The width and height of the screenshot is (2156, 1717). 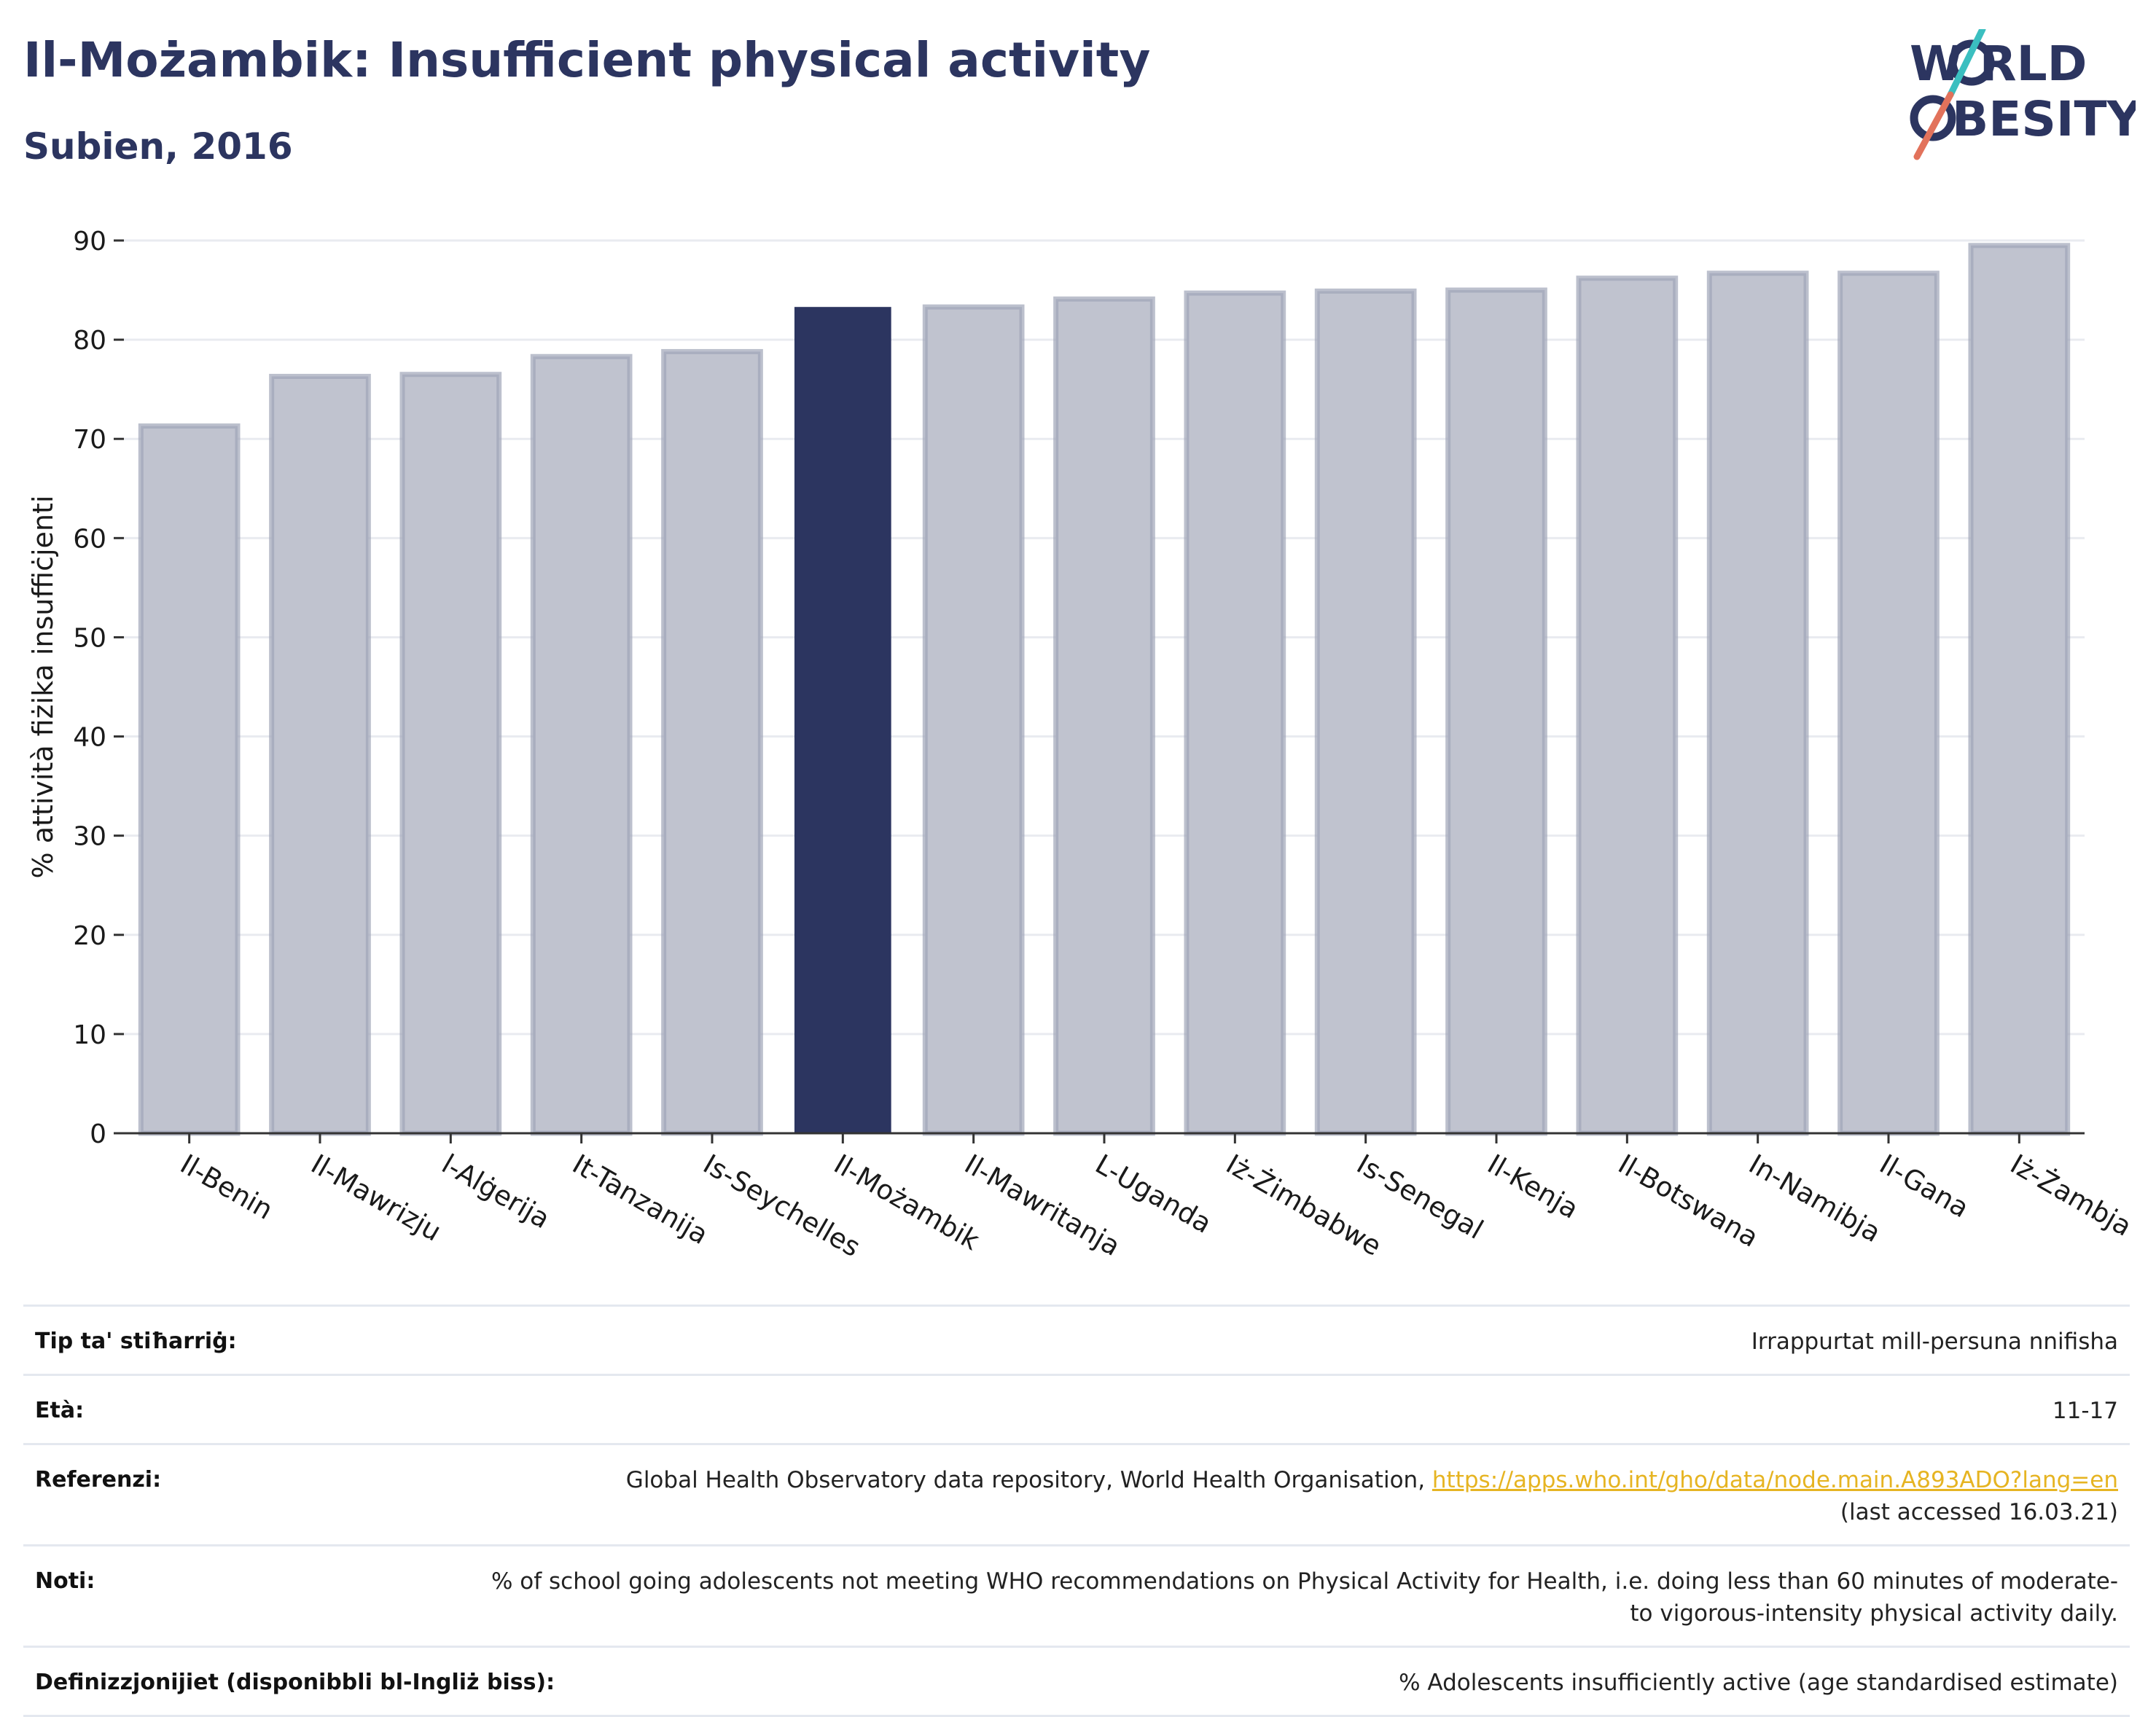 I want to click on y-tick-label: 20, so click(x=90, y=936).